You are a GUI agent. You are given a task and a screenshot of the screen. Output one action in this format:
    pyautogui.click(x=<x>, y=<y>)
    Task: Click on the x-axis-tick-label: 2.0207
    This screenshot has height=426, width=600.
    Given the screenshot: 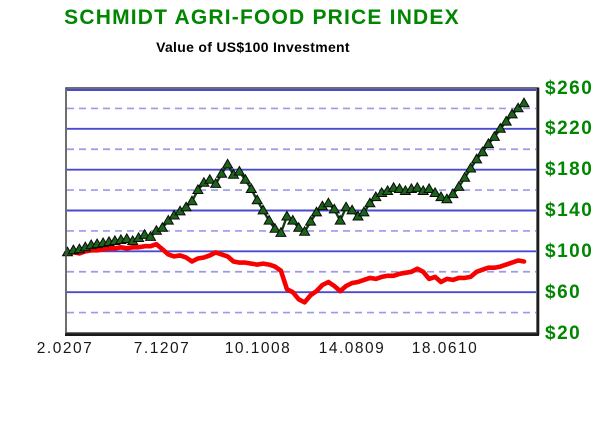 What is the action you would take?
    pyautogui.click(x=65, y=348)
    